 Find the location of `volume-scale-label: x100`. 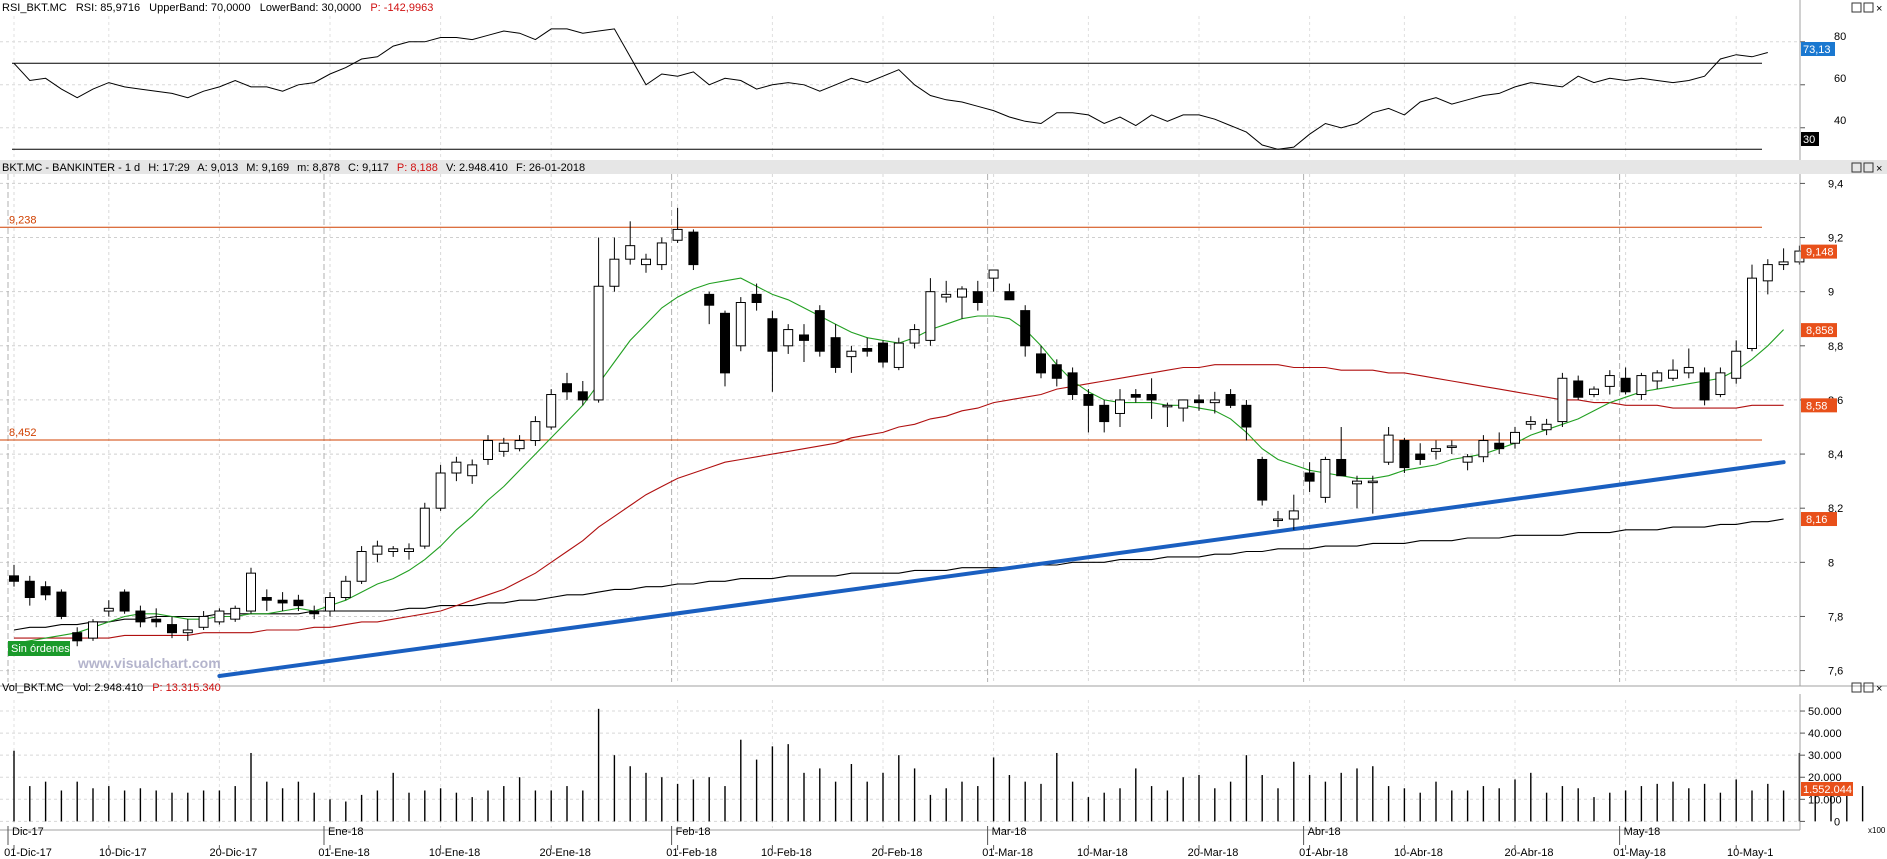

volume-scale-label: x100 is located at coordinates (1877, 830).